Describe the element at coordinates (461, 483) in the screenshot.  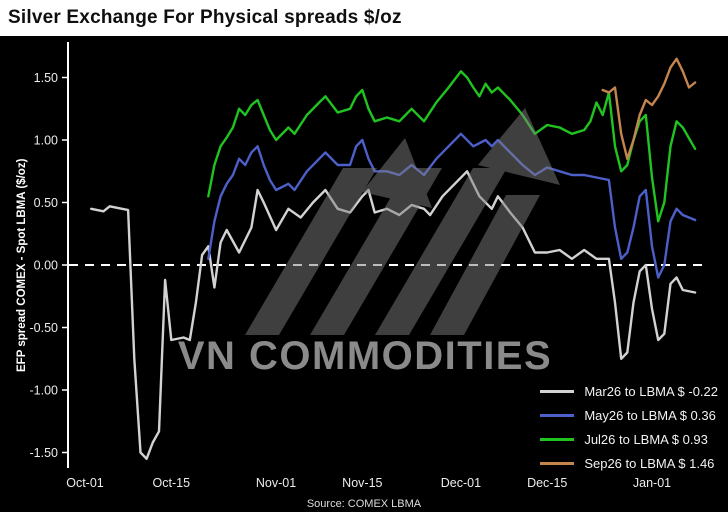
I see `x-tick-label: Dec-01` at that location.